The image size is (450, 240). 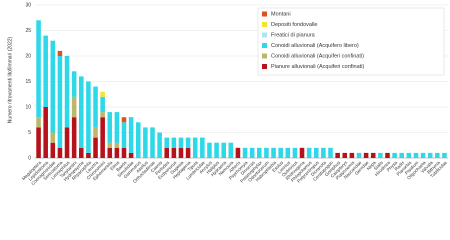 What do you see at coordinates (294, 25) in the screenshot?
I see `legend-label: Depositi fondovalle` at bounding box center [294, 25].